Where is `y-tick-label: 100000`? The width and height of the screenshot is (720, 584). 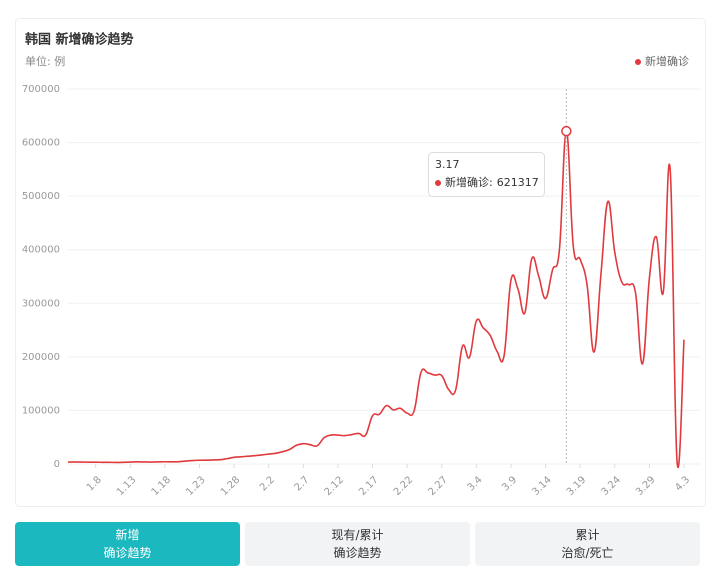
y-tick-label: 100000 is located at coordinates (41, 410).